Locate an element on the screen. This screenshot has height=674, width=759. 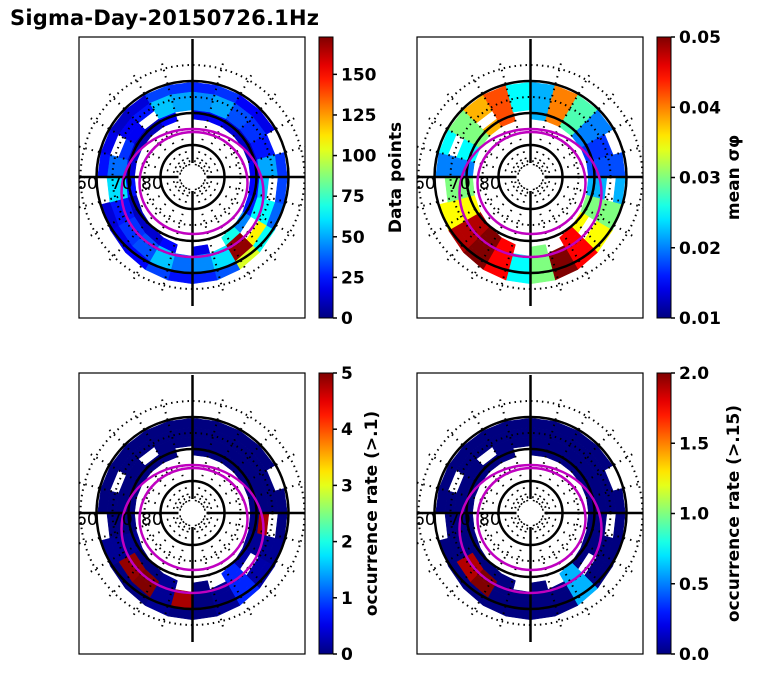
colorbar-tick-label: 0.01 is located at coordinates (700, 319).